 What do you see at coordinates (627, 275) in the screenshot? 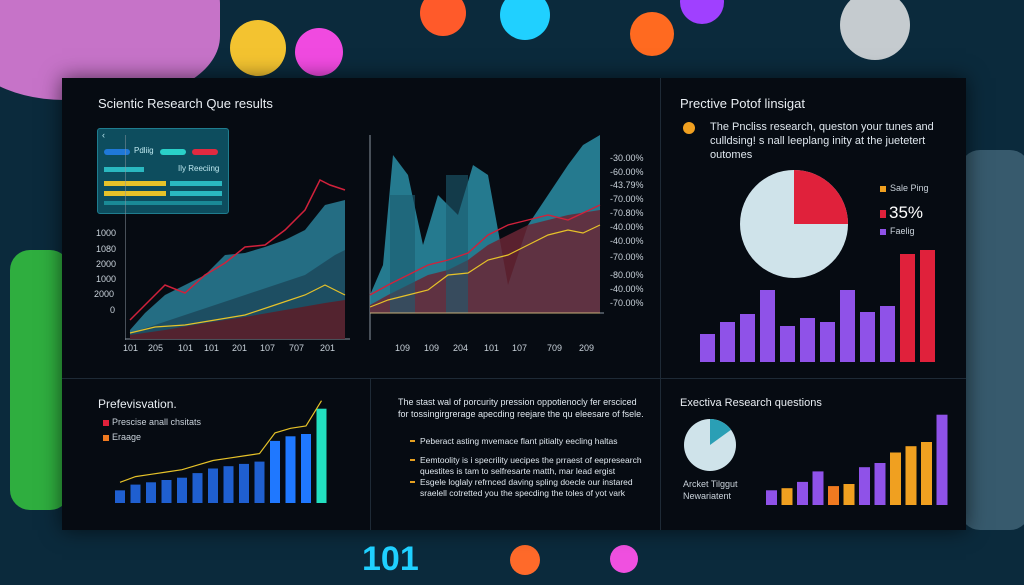
I see `y-tick: -80.00%` at bounding box center [627, 275].